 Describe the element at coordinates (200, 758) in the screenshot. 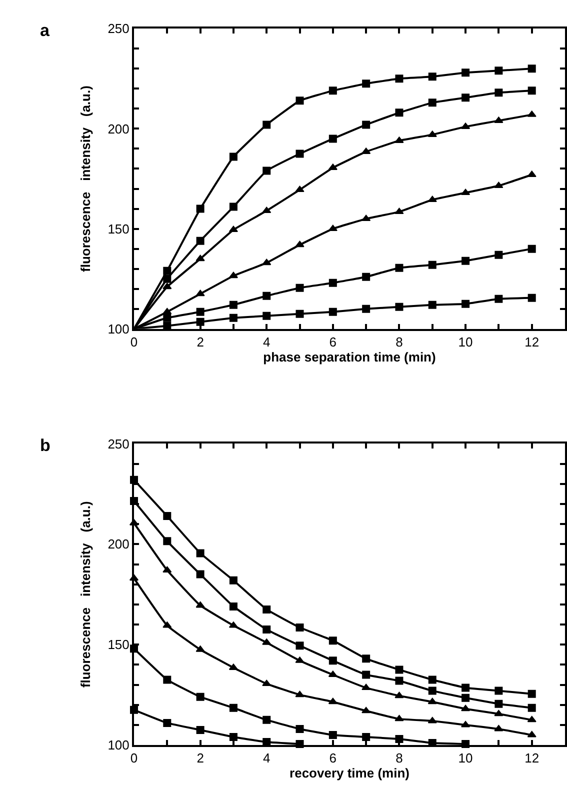

I see `x-tick-label: 2` at that location.